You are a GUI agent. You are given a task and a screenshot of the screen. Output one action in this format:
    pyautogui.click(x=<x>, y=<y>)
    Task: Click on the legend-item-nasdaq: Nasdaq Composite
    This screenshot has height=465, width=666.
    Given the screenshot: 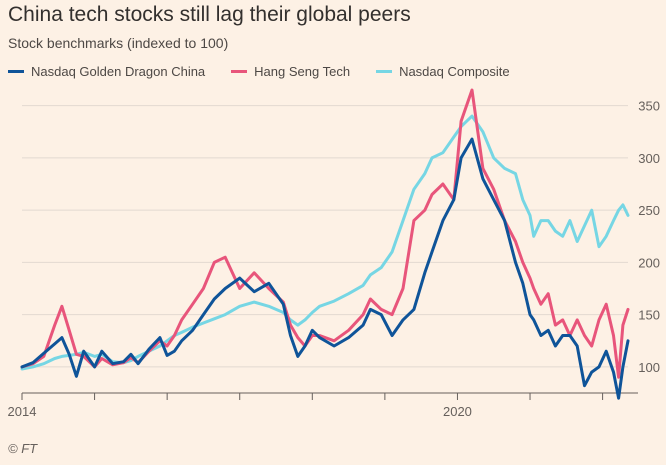 What is the action you would take?
    pyautogui.click(x=443, y=71)
    